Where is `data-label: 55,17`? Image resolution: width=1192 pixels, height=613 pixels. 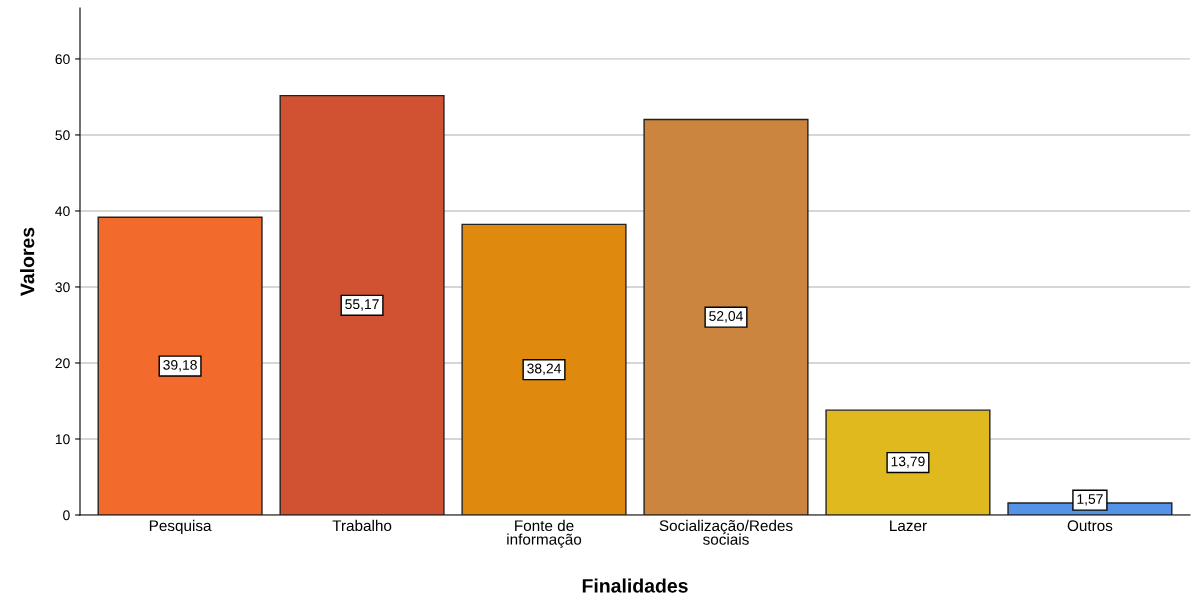 data-label: 55,17 is located at coordinates (362, 305).